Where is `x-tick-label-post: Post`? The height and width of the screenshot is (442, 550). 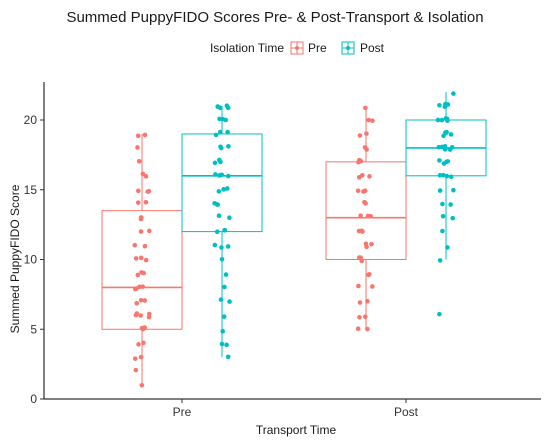 x-tick-label-post: Post is located at coordinates (406, 412).